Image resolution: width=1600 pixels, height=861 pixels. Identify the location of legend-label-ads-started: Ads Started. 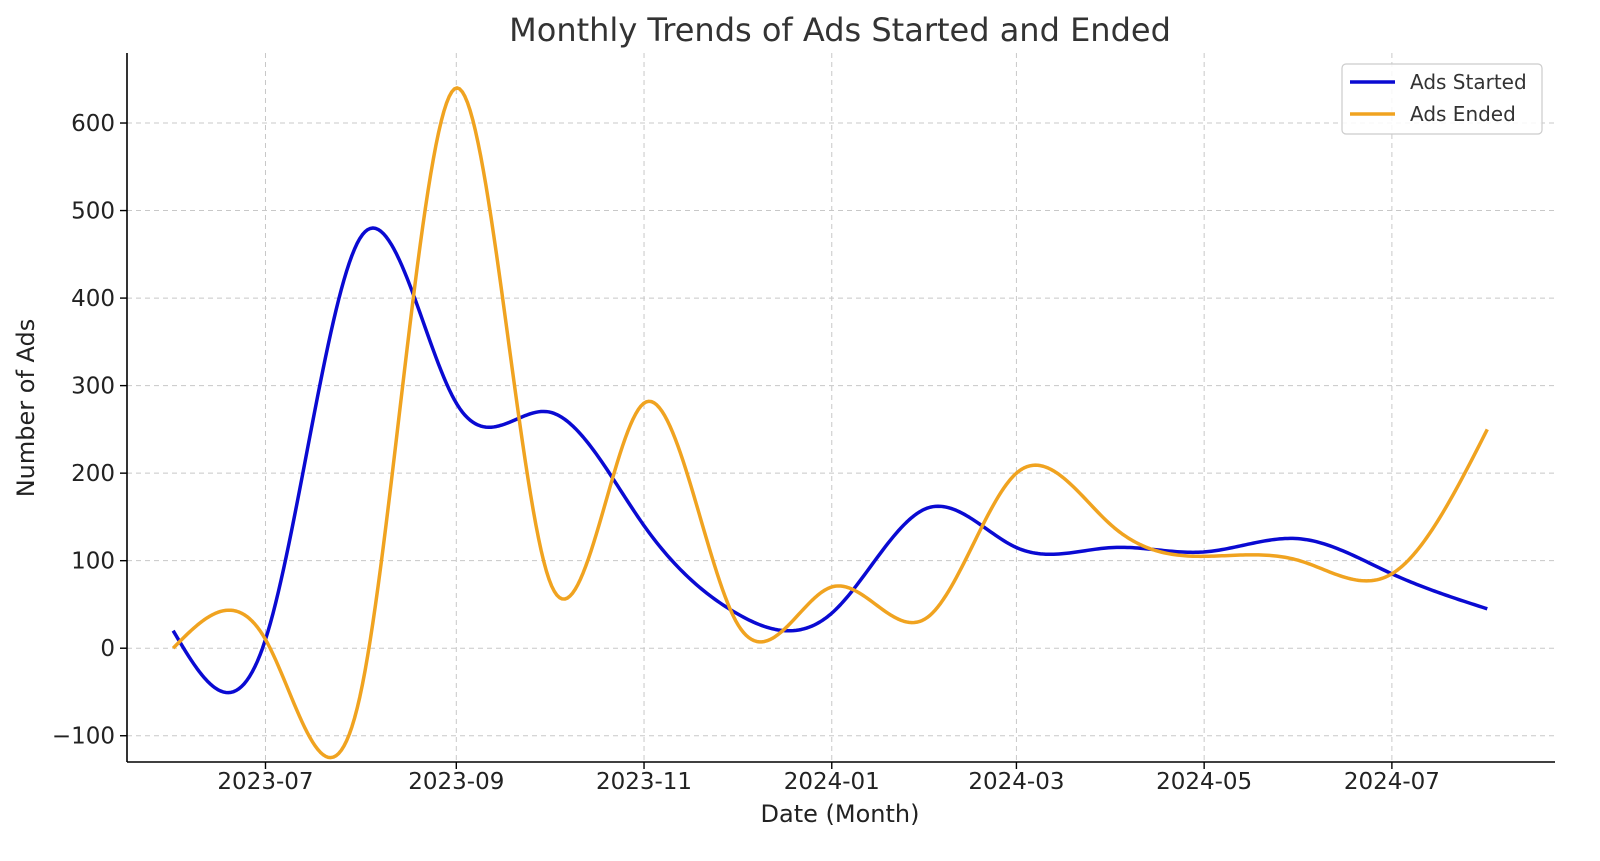
(1468, 82).